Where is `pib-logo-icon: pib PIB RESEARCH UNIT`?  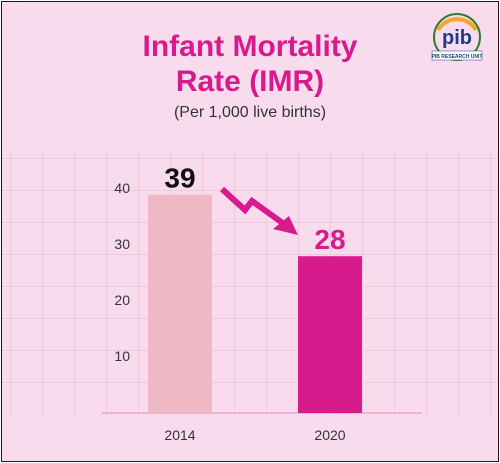
pib-logo-icon: pib PIB RESEARCH UNIT is located at coordinates (457, 38).